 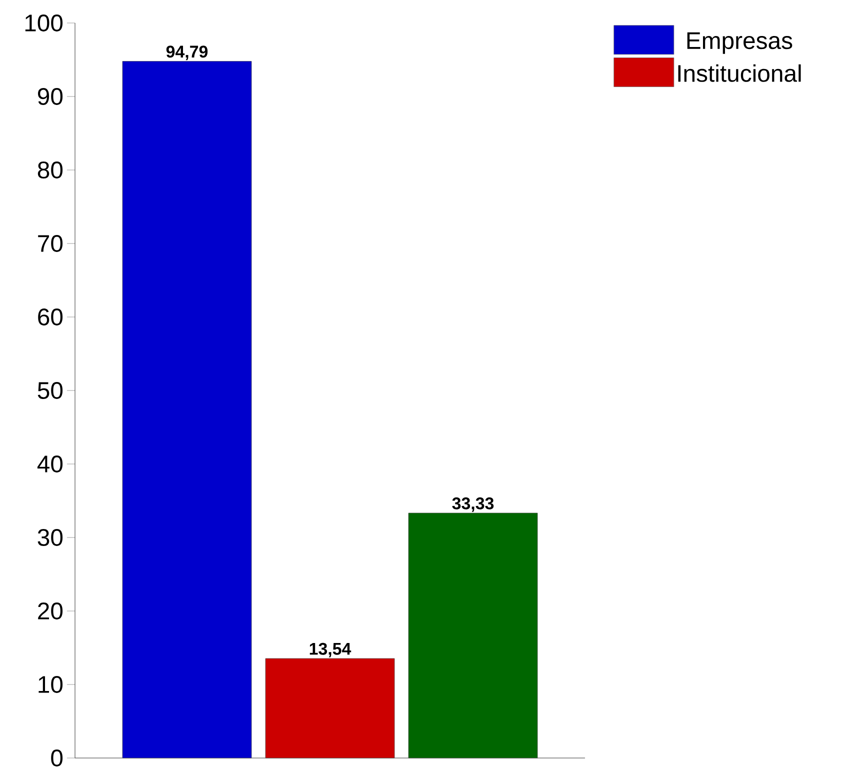 What do you see at coordinates (331, 650) in the screenshot?
I see `data-label: 13,54` at bounding box center [331, 650].